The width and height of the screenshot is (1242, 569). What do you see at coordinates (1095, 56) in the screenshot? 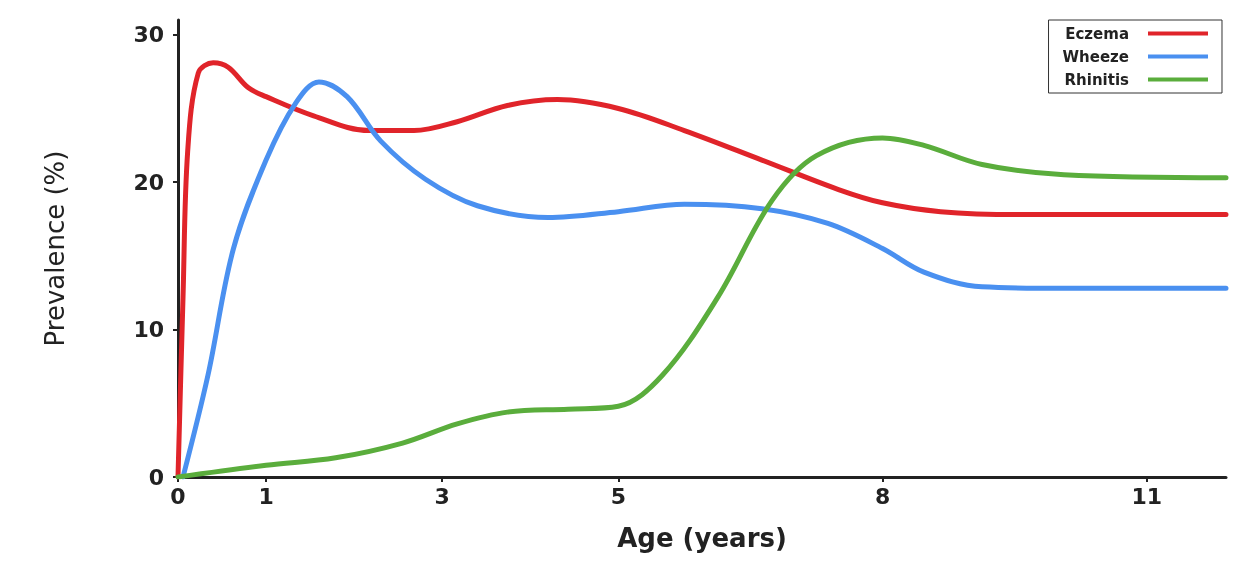
I see `legend-label: Wheeze` at bounding box center [1095, 56].